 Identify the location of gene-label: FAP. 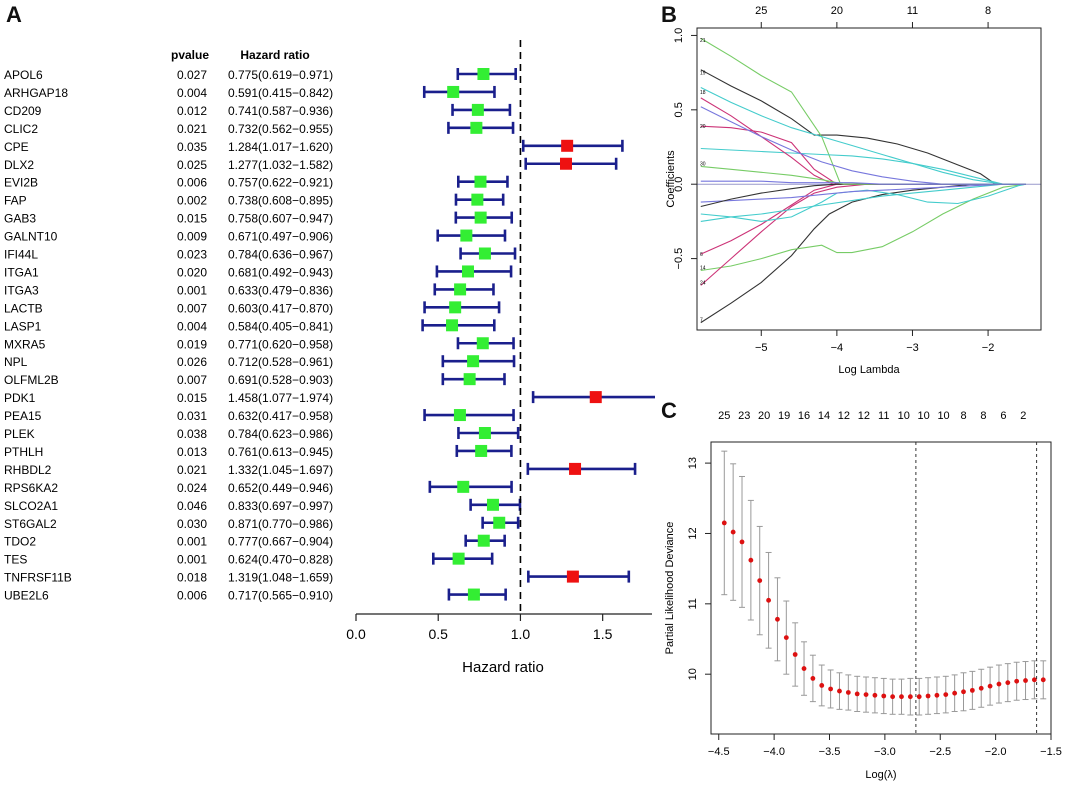
(15, 201).